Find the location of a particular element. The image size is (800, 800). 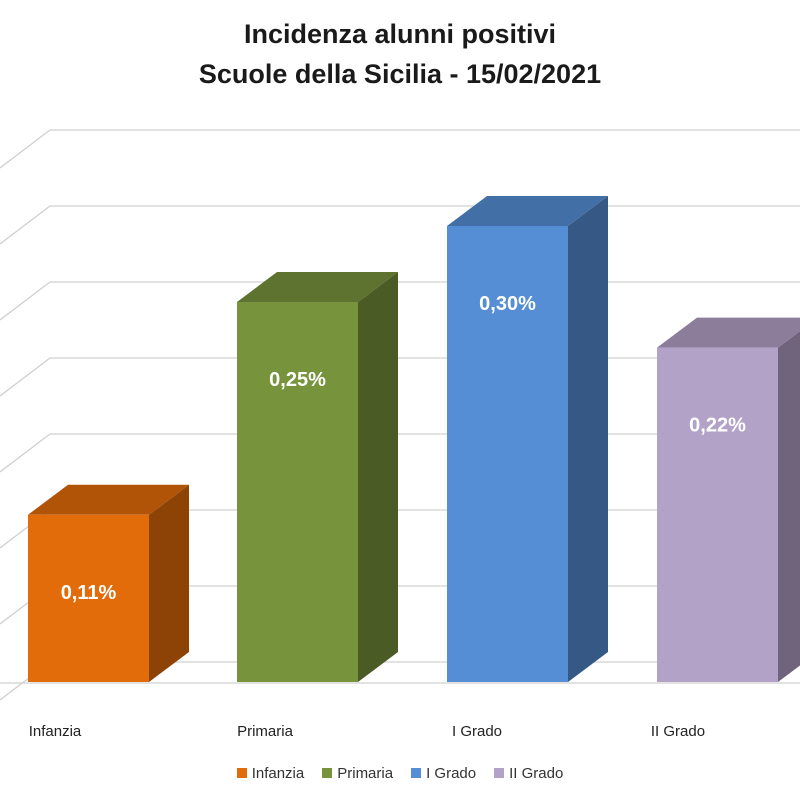

legend-item: II Grado is located at coordinates (528, 773).